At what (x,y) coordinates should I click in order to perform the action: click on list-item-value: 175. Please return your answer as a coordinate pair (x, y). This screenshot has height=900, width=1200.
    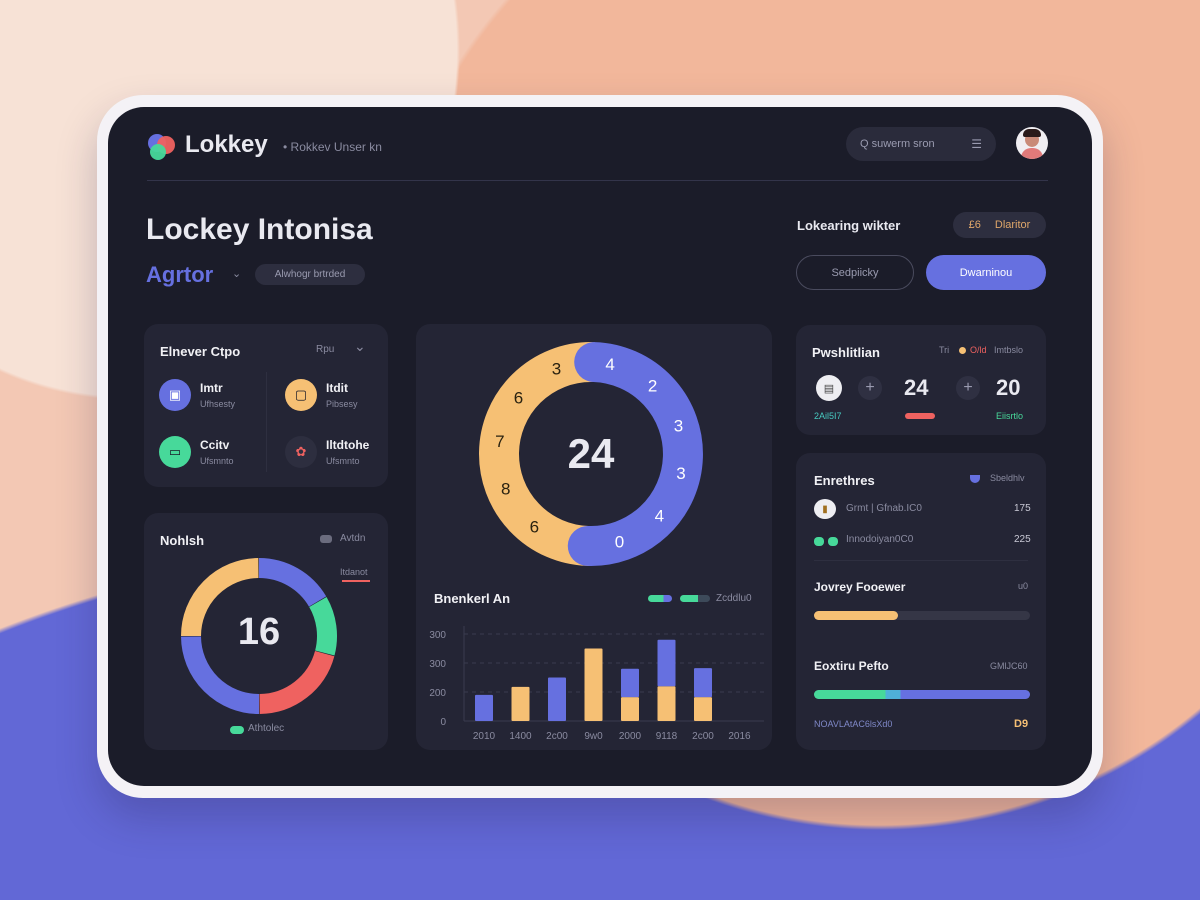
    Looking at the image, I should click on (1022, 508).